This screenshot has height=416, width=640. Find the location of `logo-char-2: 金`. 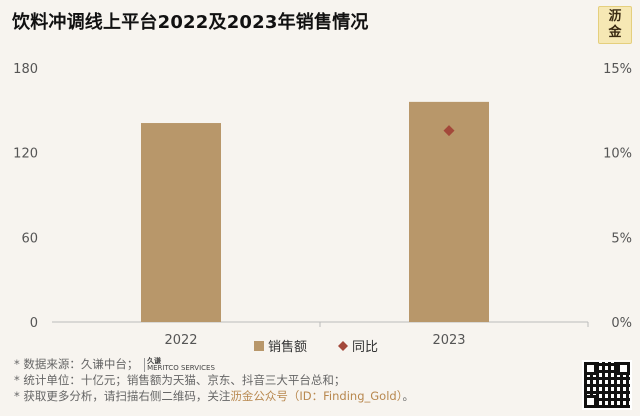

logo-char-2: 金 is located at coordinates (615, 32).